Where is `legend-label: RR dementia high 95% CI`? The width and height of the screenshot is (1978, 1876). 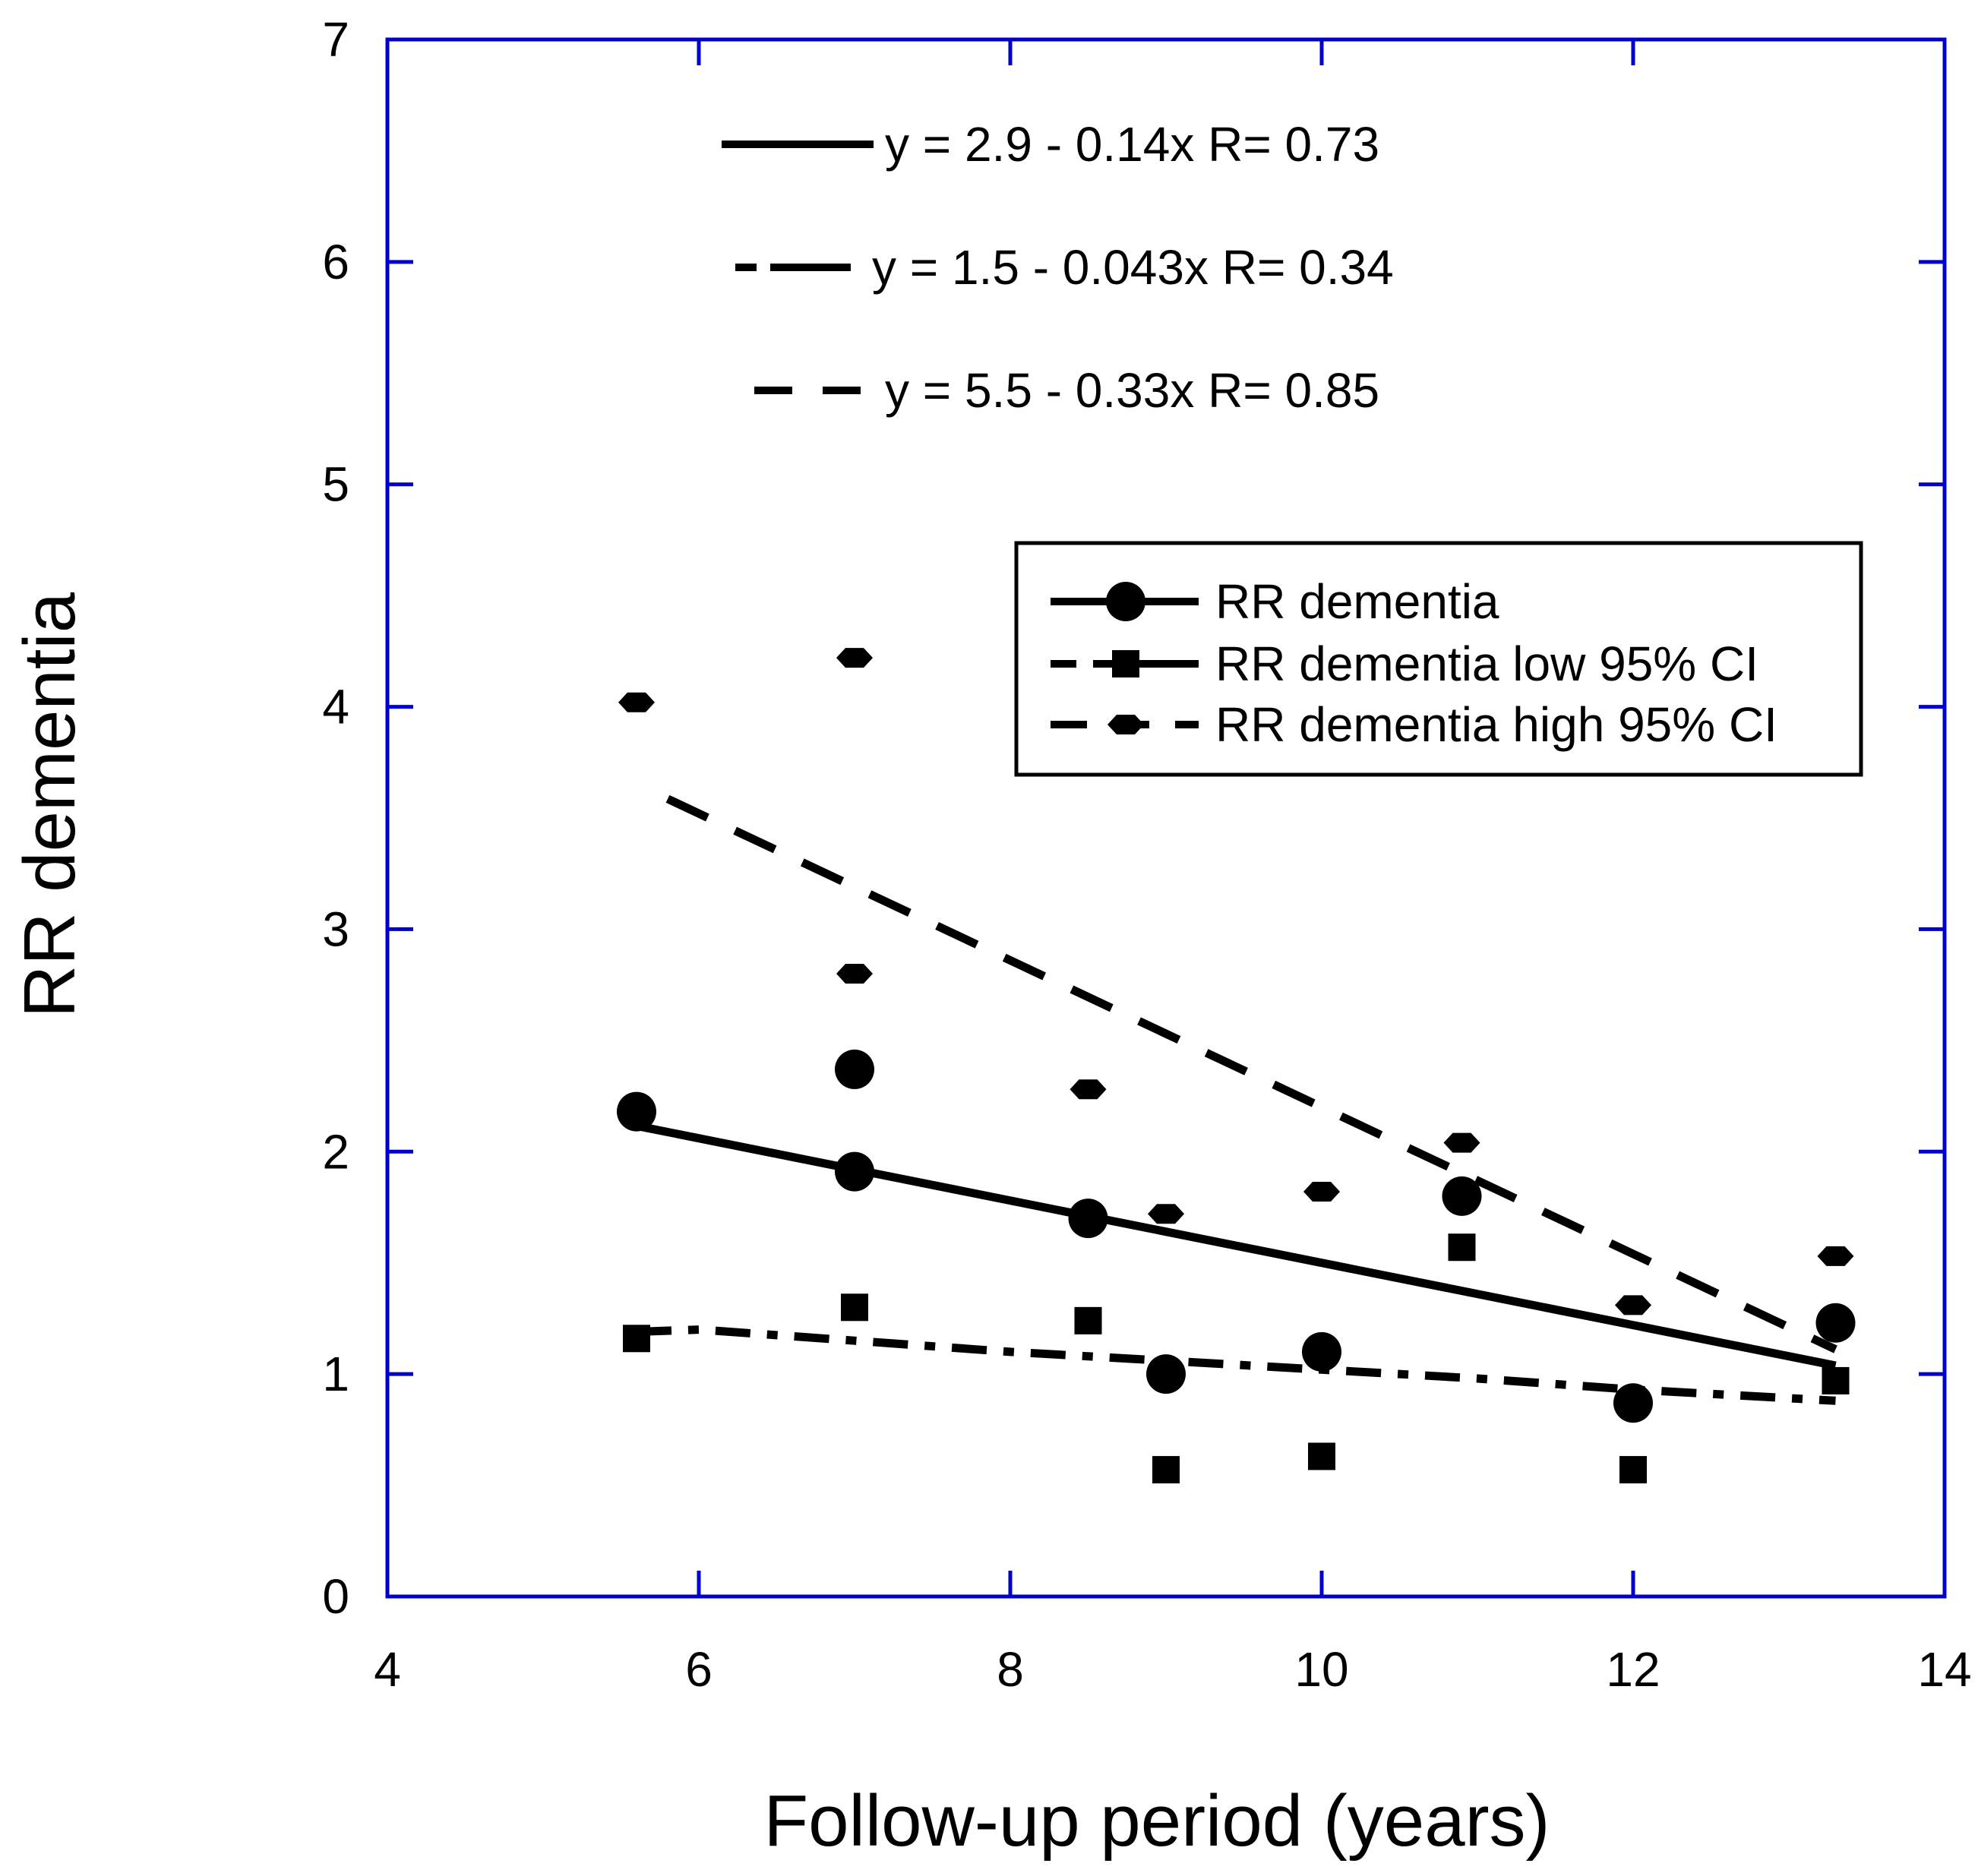
legend-label: RR dementia high 95% CI is located at coordinates (1496, 724).